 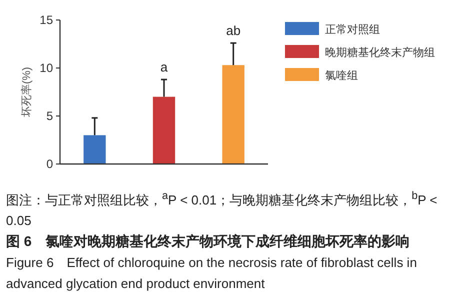 I want to click on text: 图 6 氯喹对晚期糖基化终末产物环境下成纤维细胞坏死率的影响, so click(x=208, y=242).